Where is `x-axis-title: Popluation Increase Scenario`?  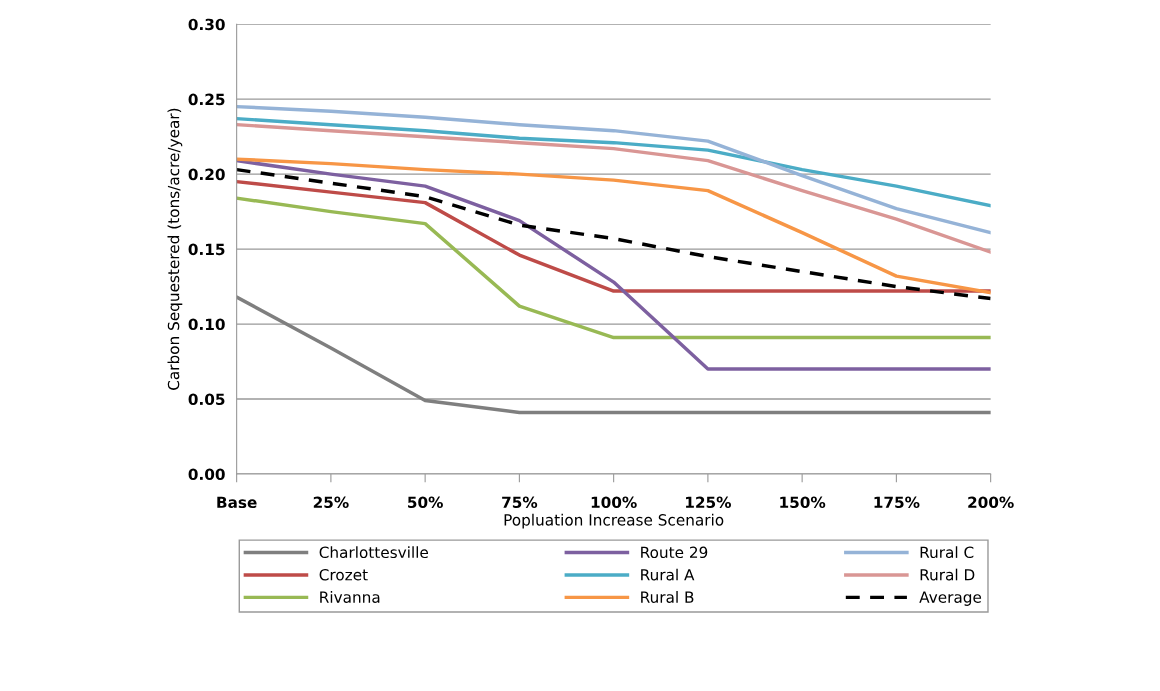 x-axis-title: Popluation Increase Scenario is located at coordinates (614, 521).